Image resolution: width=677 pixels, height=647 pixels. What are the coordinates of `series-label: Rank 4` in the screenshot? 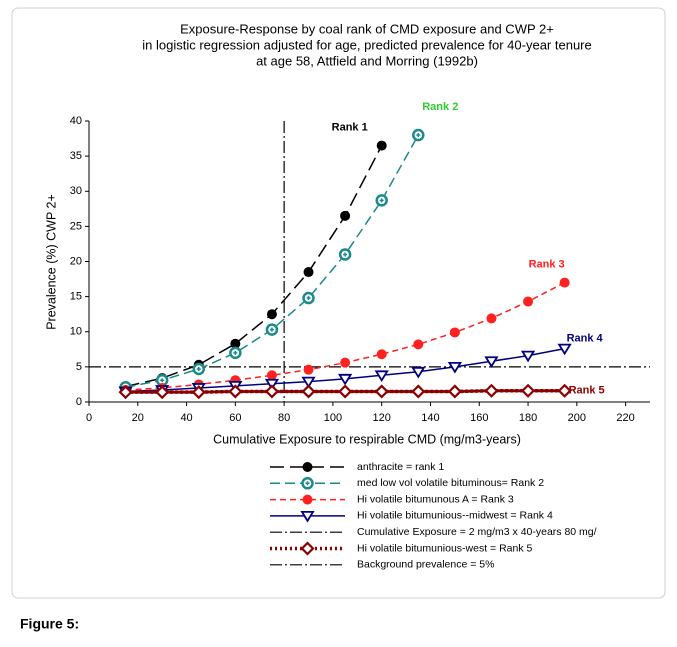 It's located at (585, 339).